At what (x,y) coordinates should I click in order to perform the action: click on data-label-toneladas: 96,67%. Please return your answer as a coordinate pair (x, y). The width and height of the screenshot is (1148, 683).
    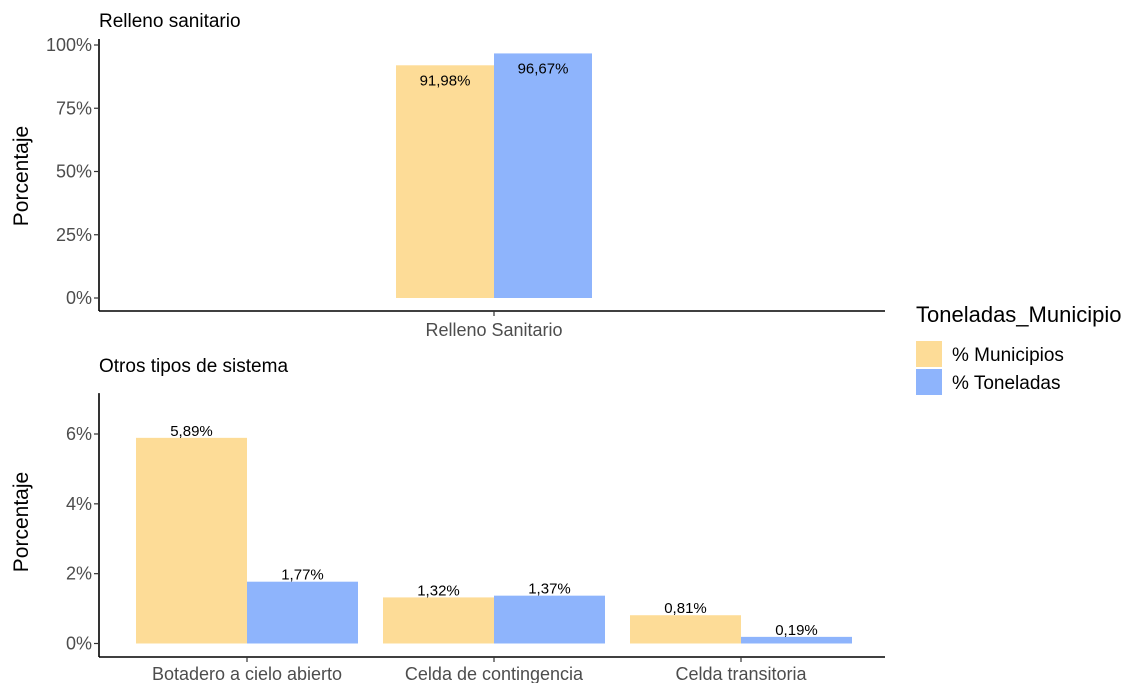
    Looking at the image, I should click on (543, 68).